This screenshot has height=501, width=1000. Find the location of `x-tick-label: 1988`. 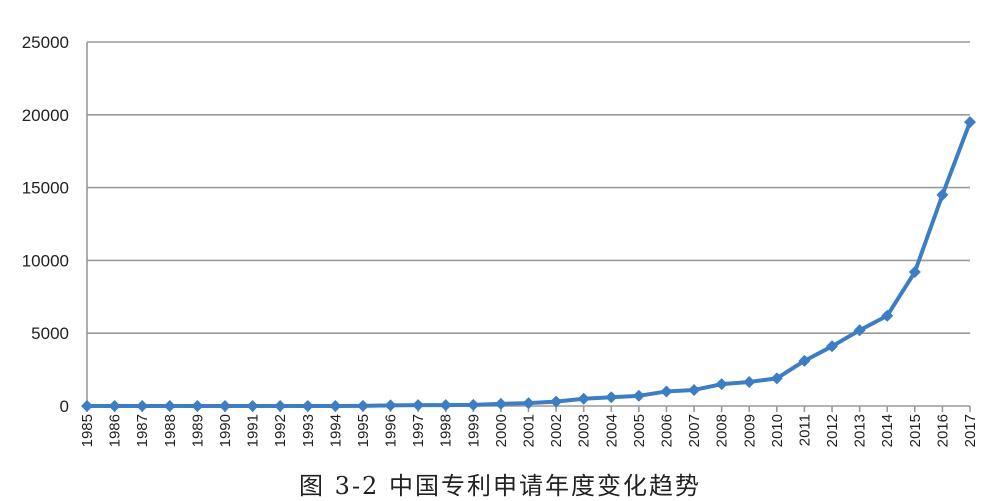

x-tick-label: 1988 is located at coordinates (170, 430).